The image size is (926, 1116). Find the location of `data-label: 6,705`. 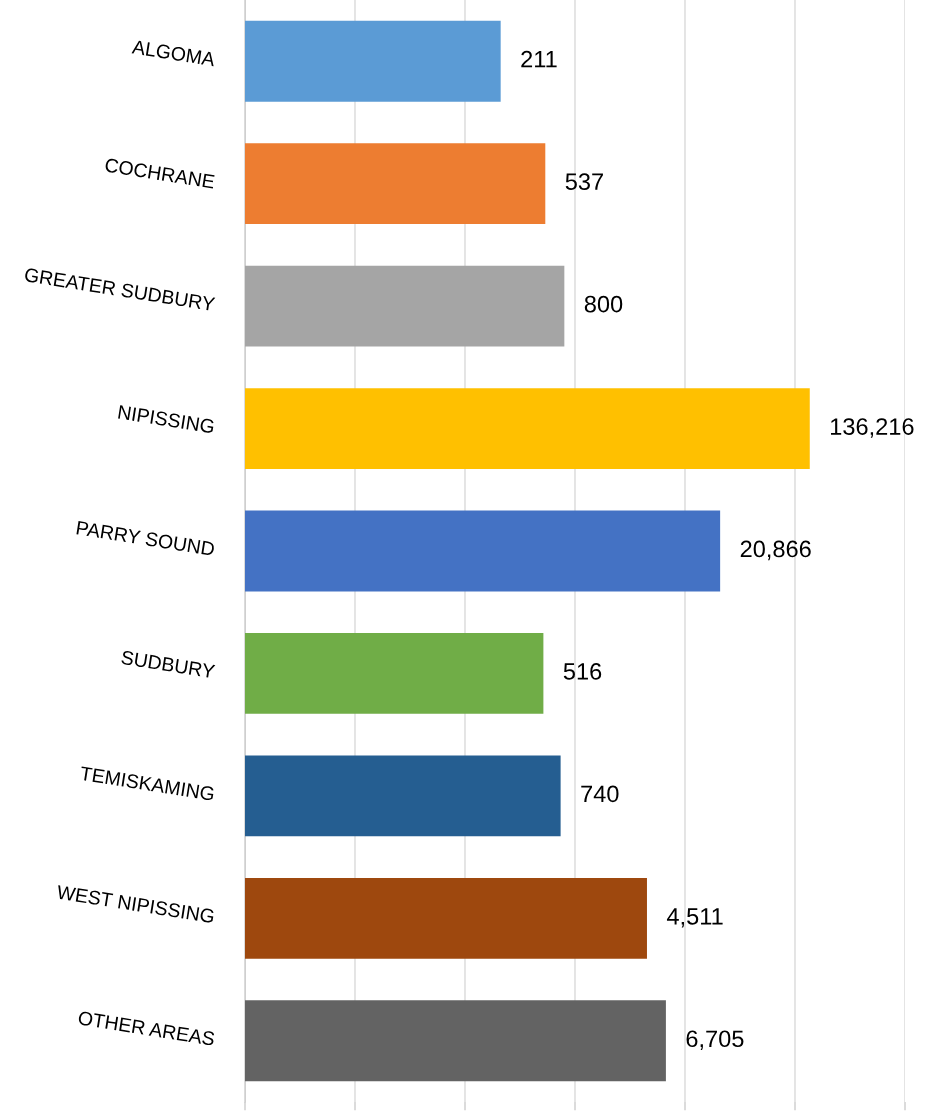

data-label: 6,705 is located at coordinates (715, 1040).